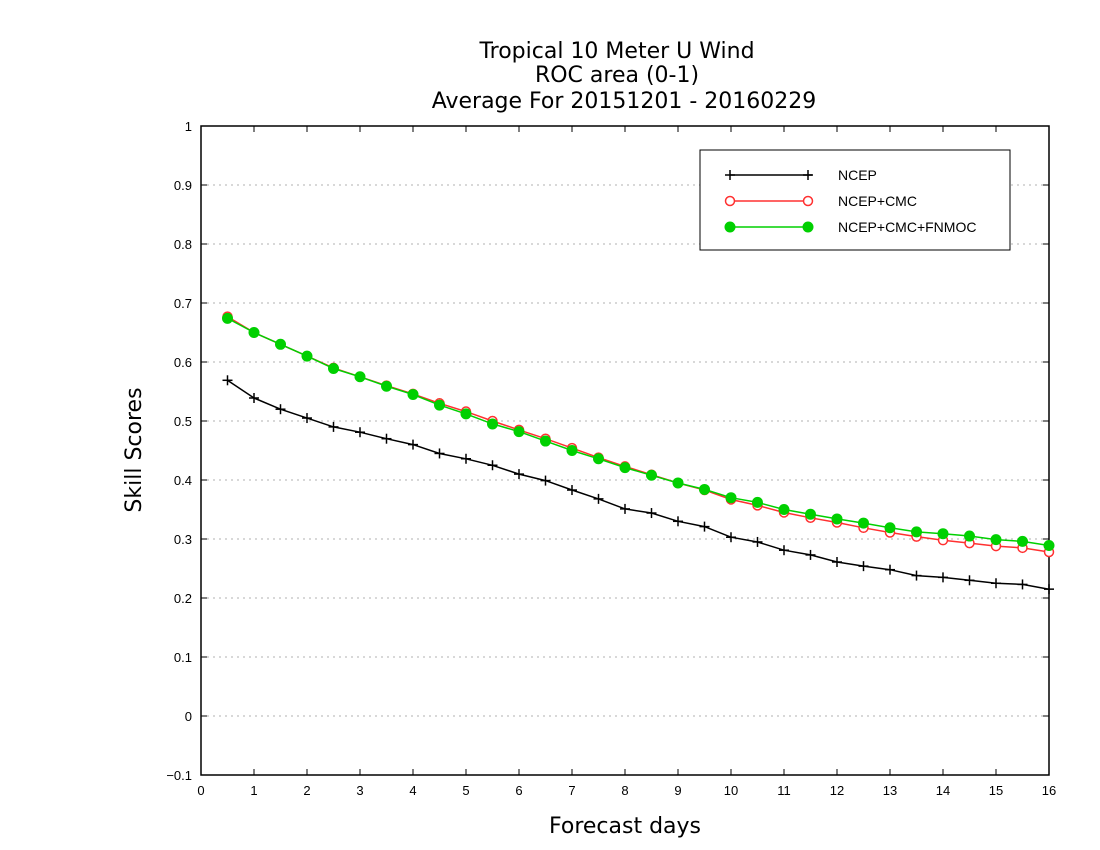 The width and height of the screenshot is (1100, 850). What do you see at coordinates (183, 303) in the screenshot?
I see `y-tick-label: 0.7` at bounding box center [183, 303].